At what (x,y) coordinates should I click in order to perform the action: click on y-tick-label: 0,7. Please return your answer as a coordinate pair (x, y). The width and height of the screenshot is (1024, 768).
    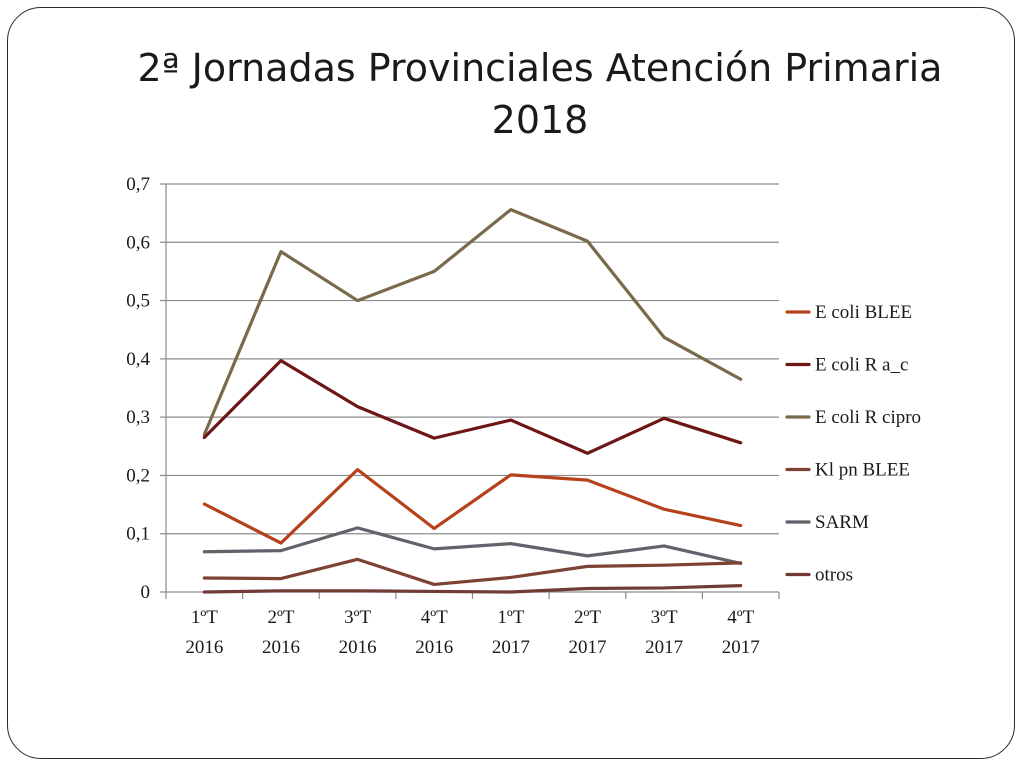
    Looking at the image, I should click on (138, 184).